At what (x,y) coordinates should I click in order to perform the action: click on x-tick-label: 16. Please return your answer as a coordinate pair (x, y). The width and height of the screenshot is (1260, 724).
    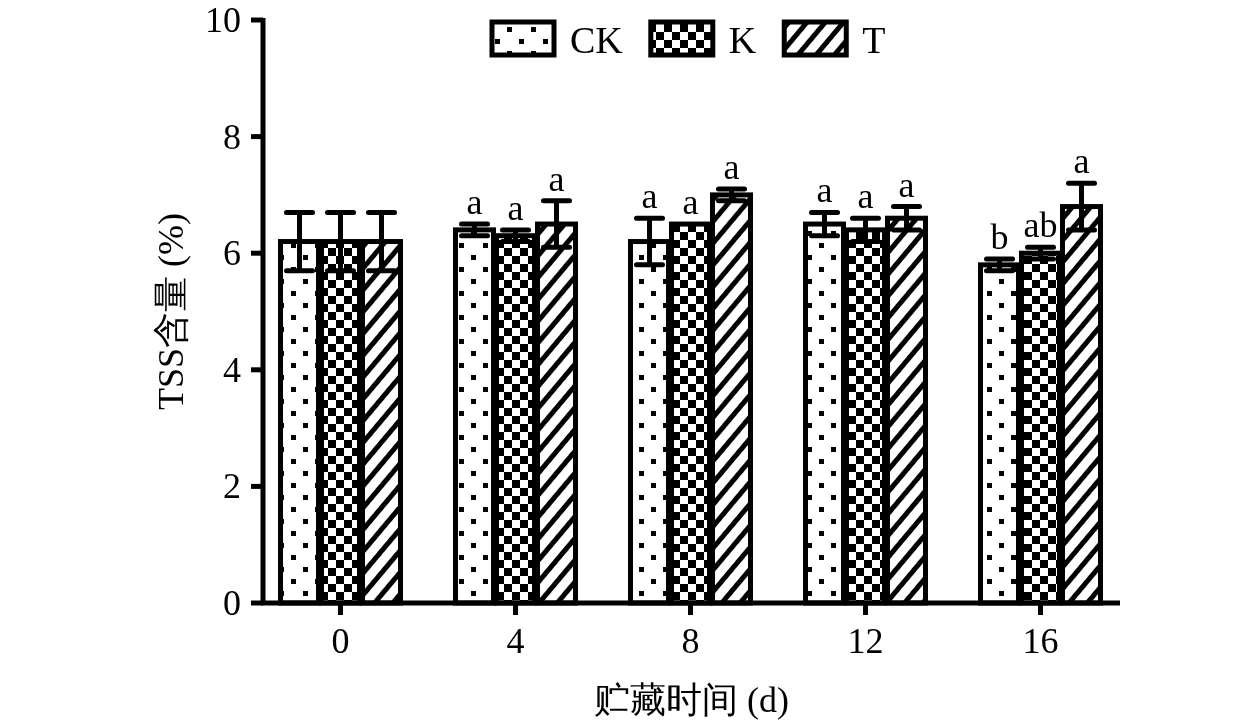
    Looking at the image, I should click on (1040, 641).